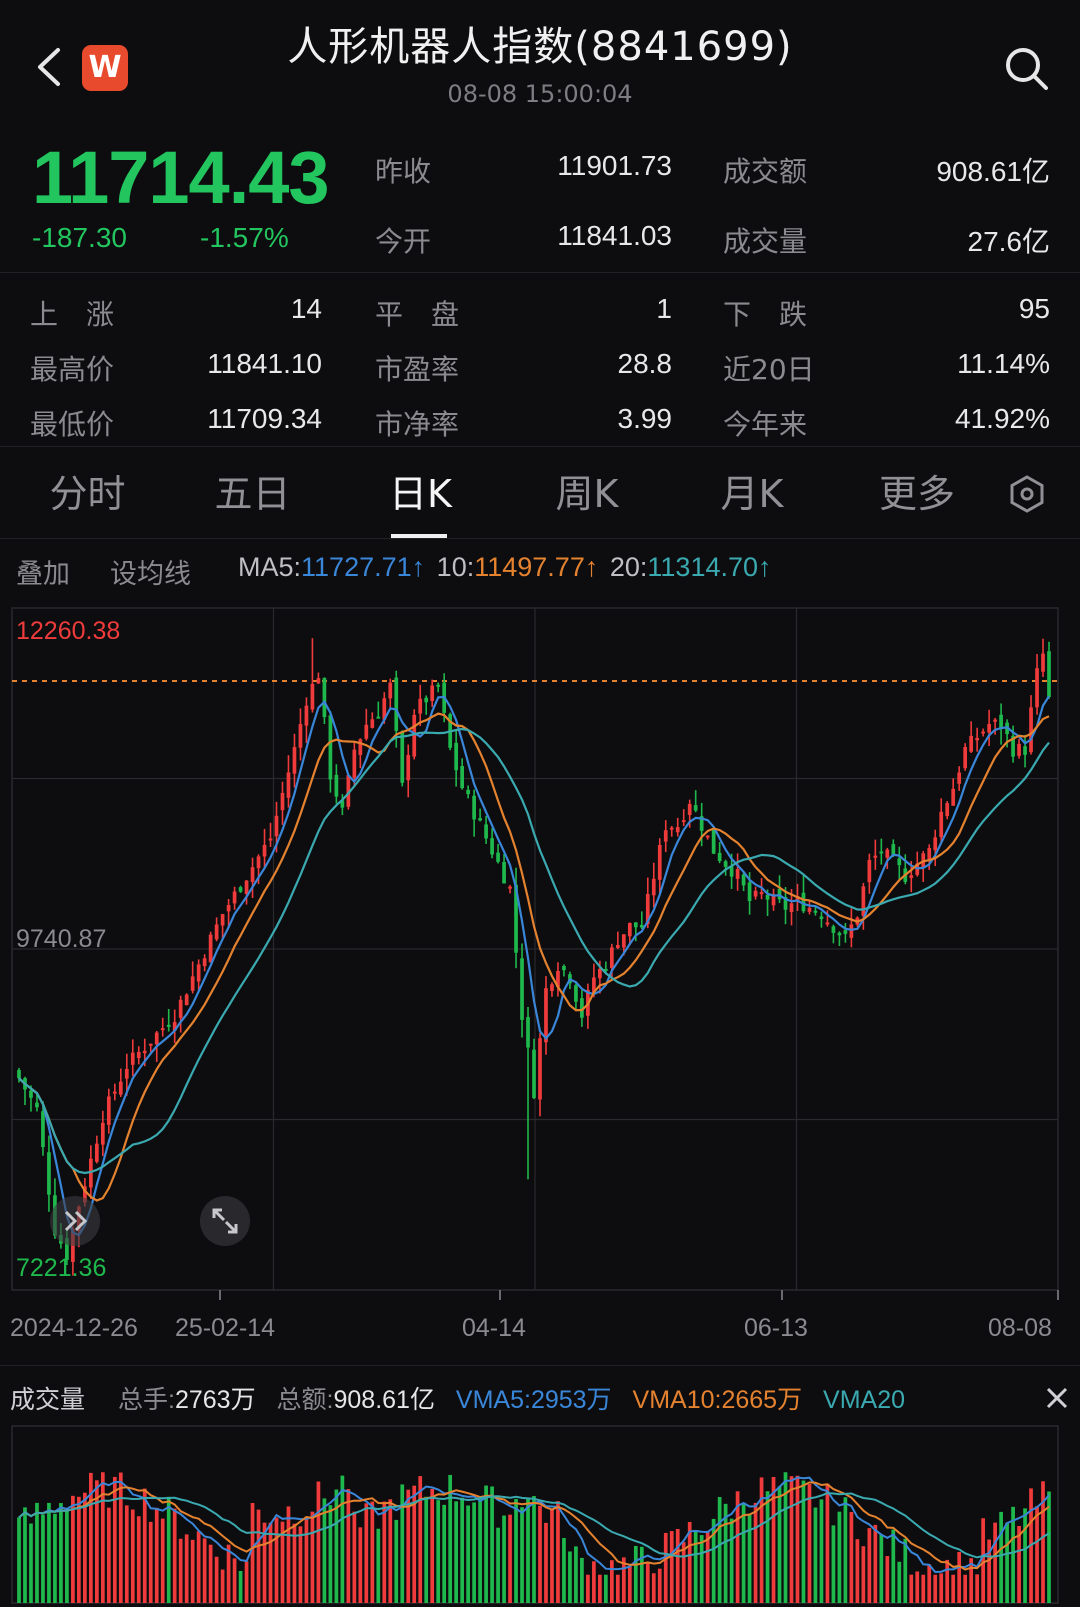 Image resolution: width=1080 pixels, height=1607 pixels. What do you see at coordinates (87, 494) in the screenshot?
I see `tab-intraday: 分时` at bounding box center [87, 494].